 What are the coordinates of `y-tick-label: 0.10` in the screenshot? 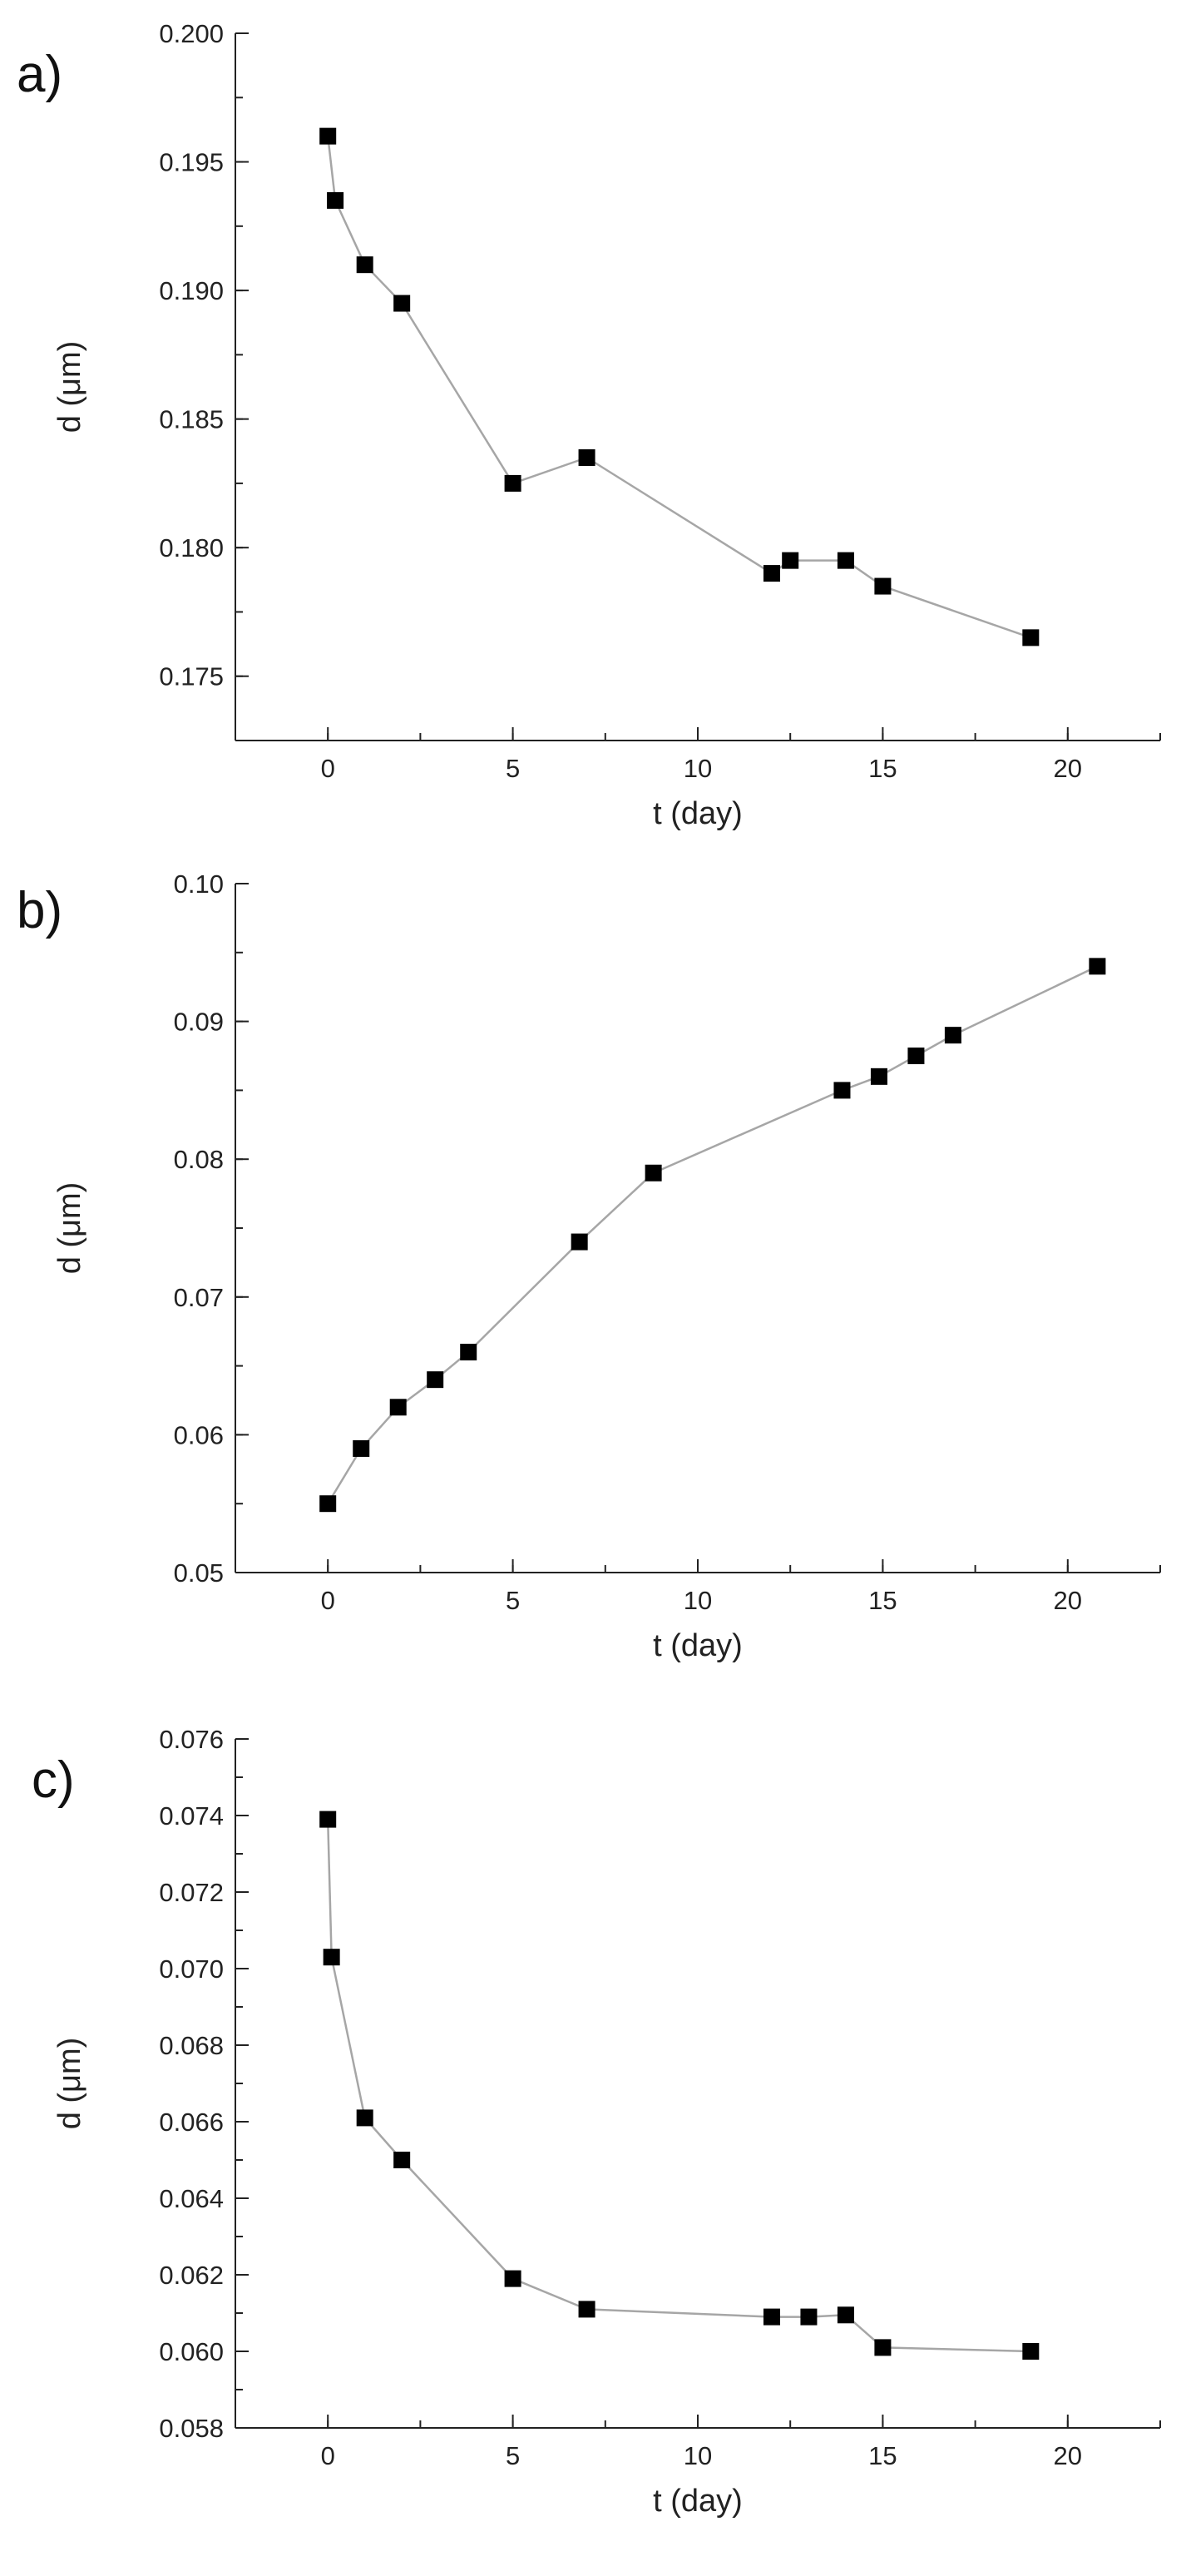 It's located at (199, 884).